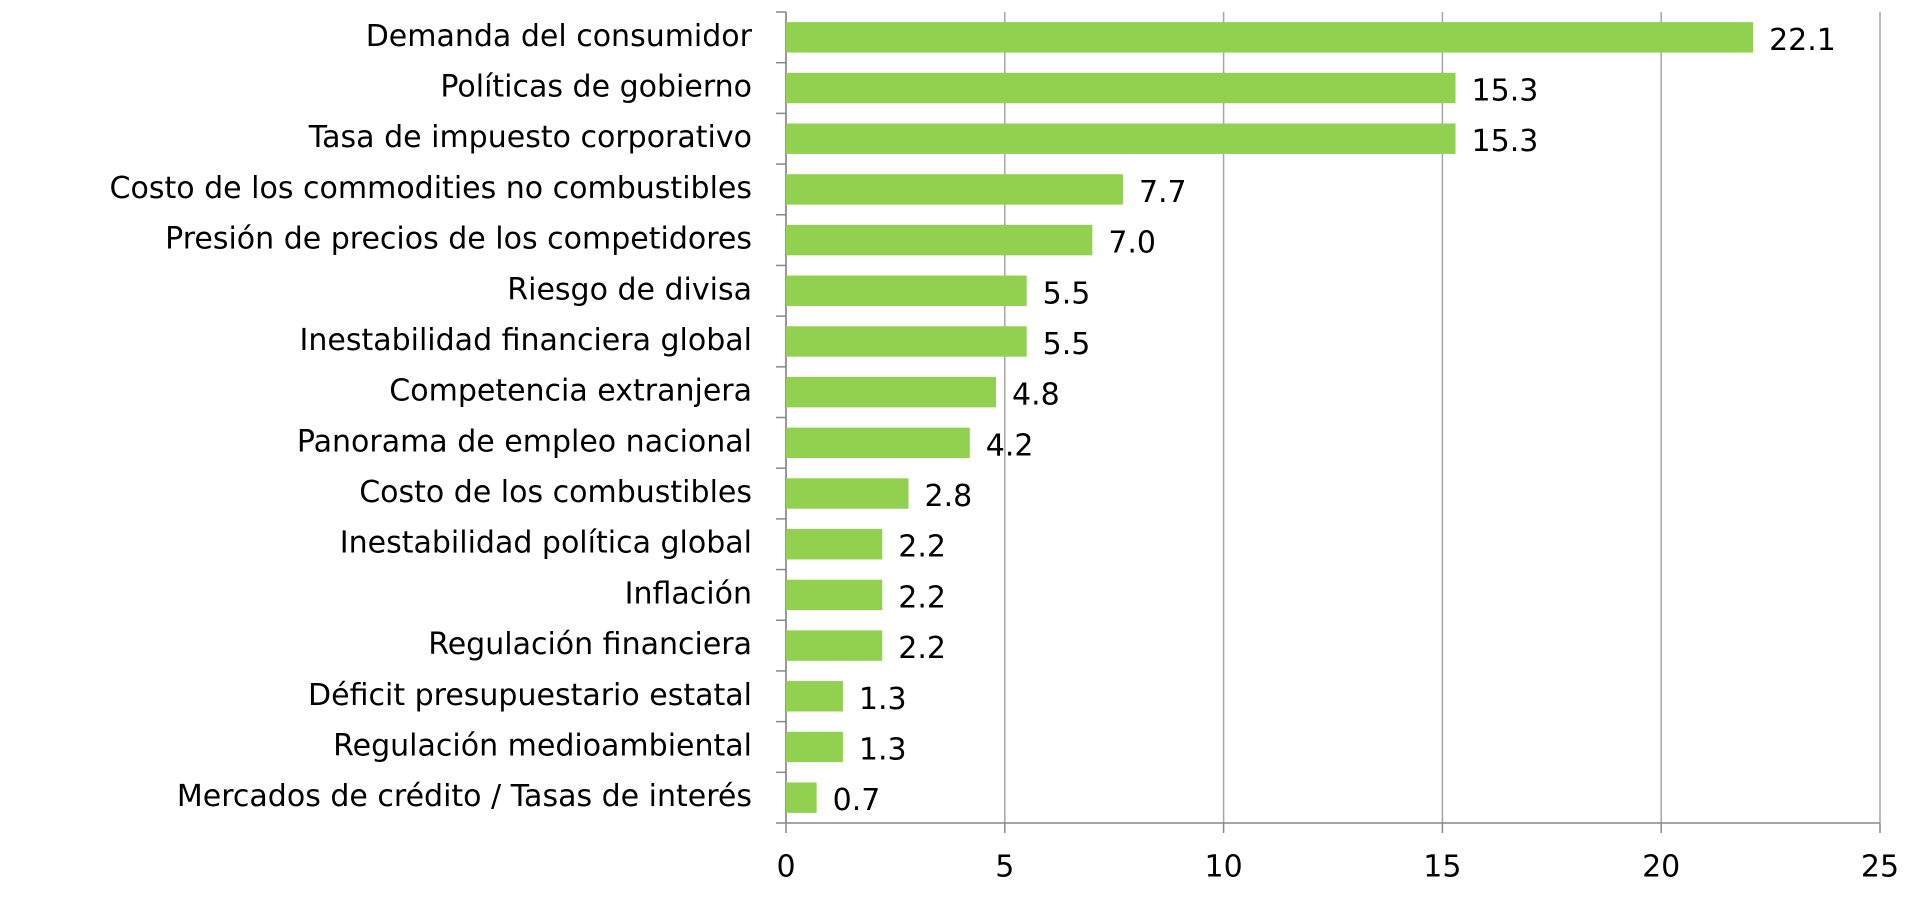 The width and height of the screenshot is (1917, 906). Describe the element at coordinates (1036, 395) in the screenshot. I see `data-label: 4.8` at that location.